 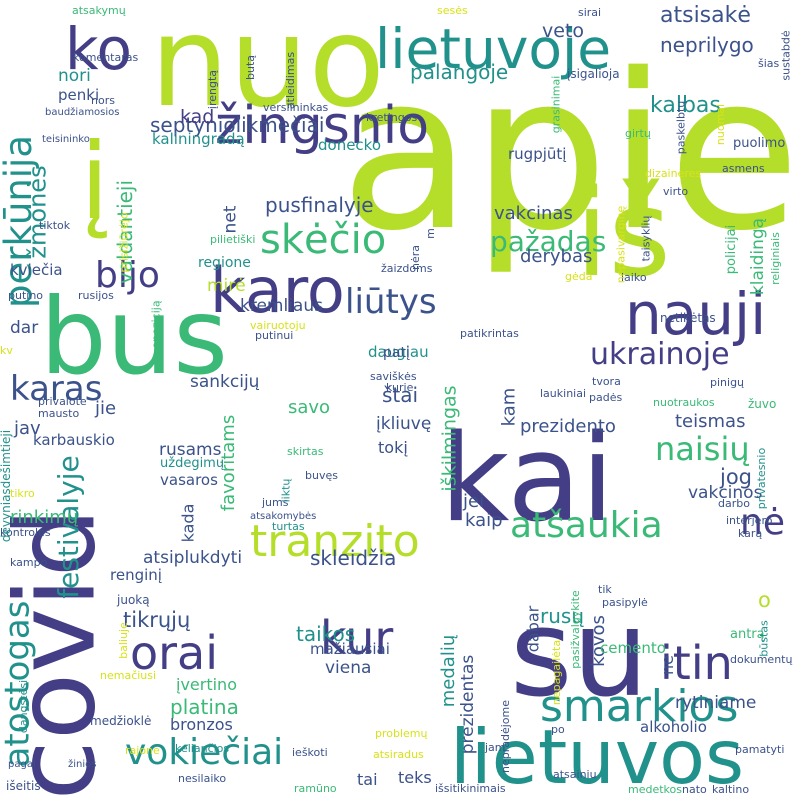 What do you see at coordinates (124, 242) in the screenshot?
I see `cloud-word: prisižiūrėjo` at bounding box center [124, 242].